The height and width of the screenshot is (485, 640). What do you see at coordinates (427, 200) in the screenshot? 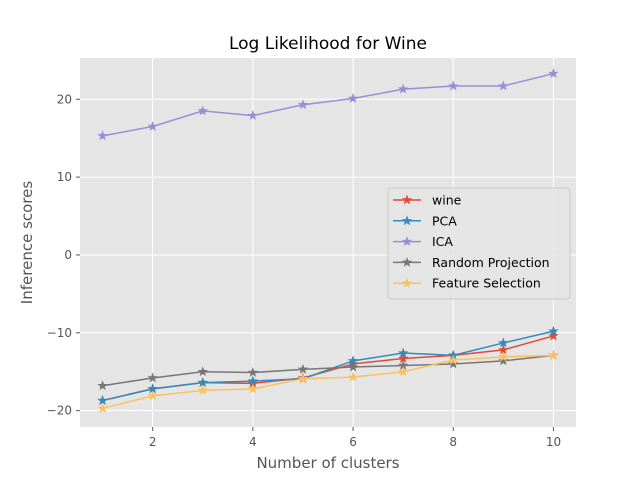
I see `legend-item: wine` at bounding box center [427, 200].